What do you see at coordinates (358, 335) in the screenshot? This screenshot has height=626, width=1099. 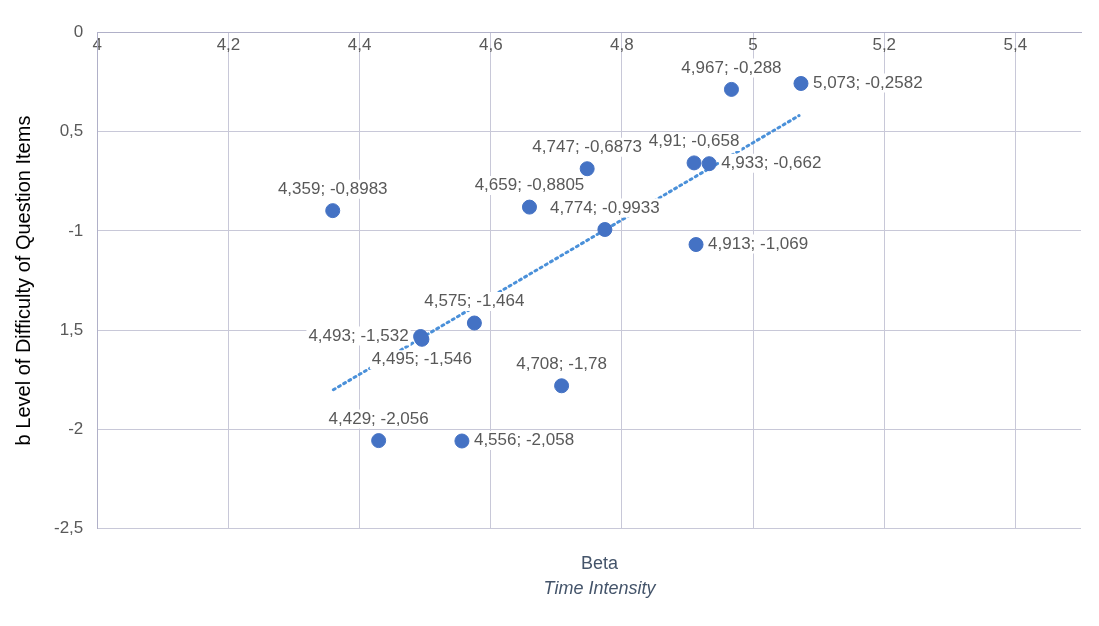 I see `data-label: 4,493; -1,532` at bounding box center [358, 335].